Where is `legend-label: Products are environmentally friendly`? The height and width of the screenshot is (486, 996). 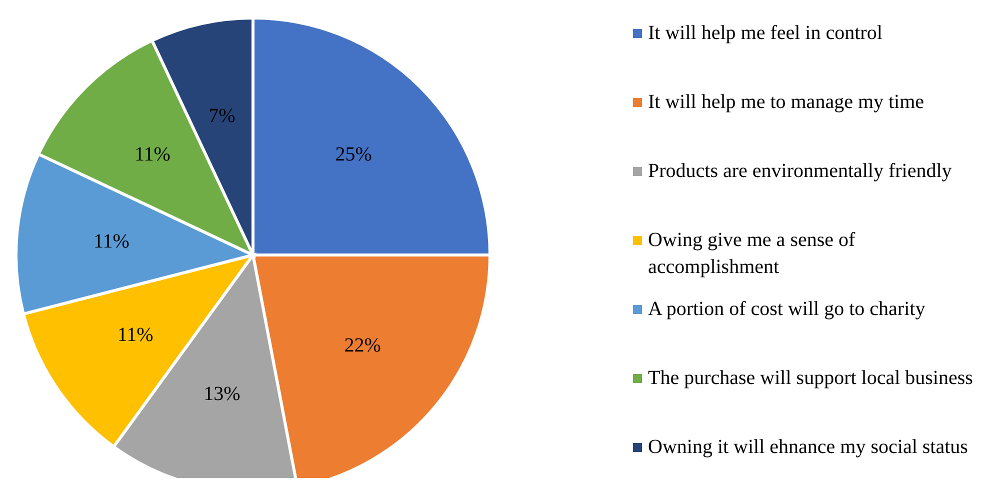
legend-label: Products are environmentally friendly is located at coordinates (800, 171).